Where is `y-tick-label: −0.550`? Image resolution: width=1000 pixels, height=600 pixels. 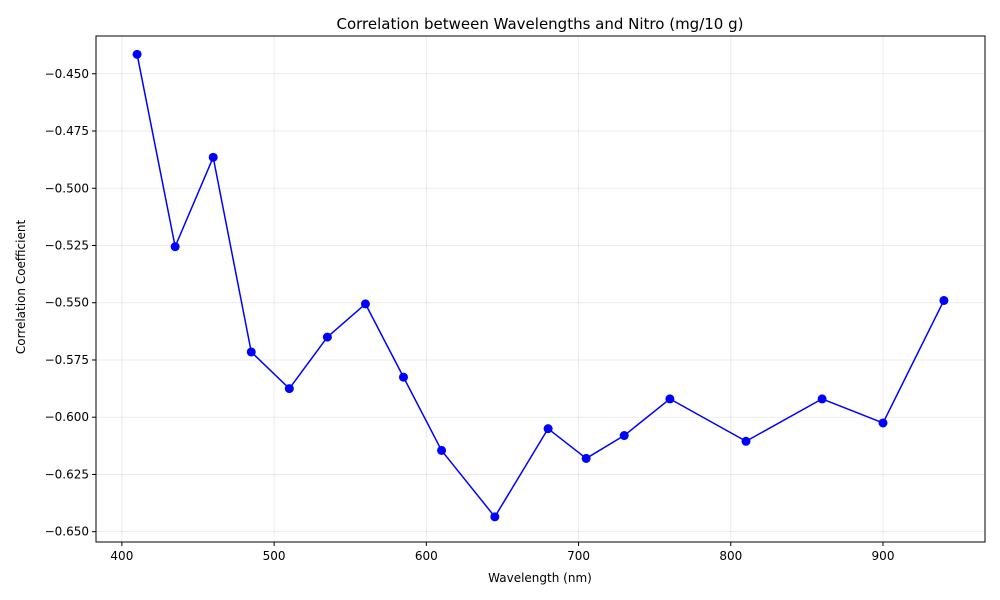
y-tick-label: −0.550 is located at coordinates (67, 303).